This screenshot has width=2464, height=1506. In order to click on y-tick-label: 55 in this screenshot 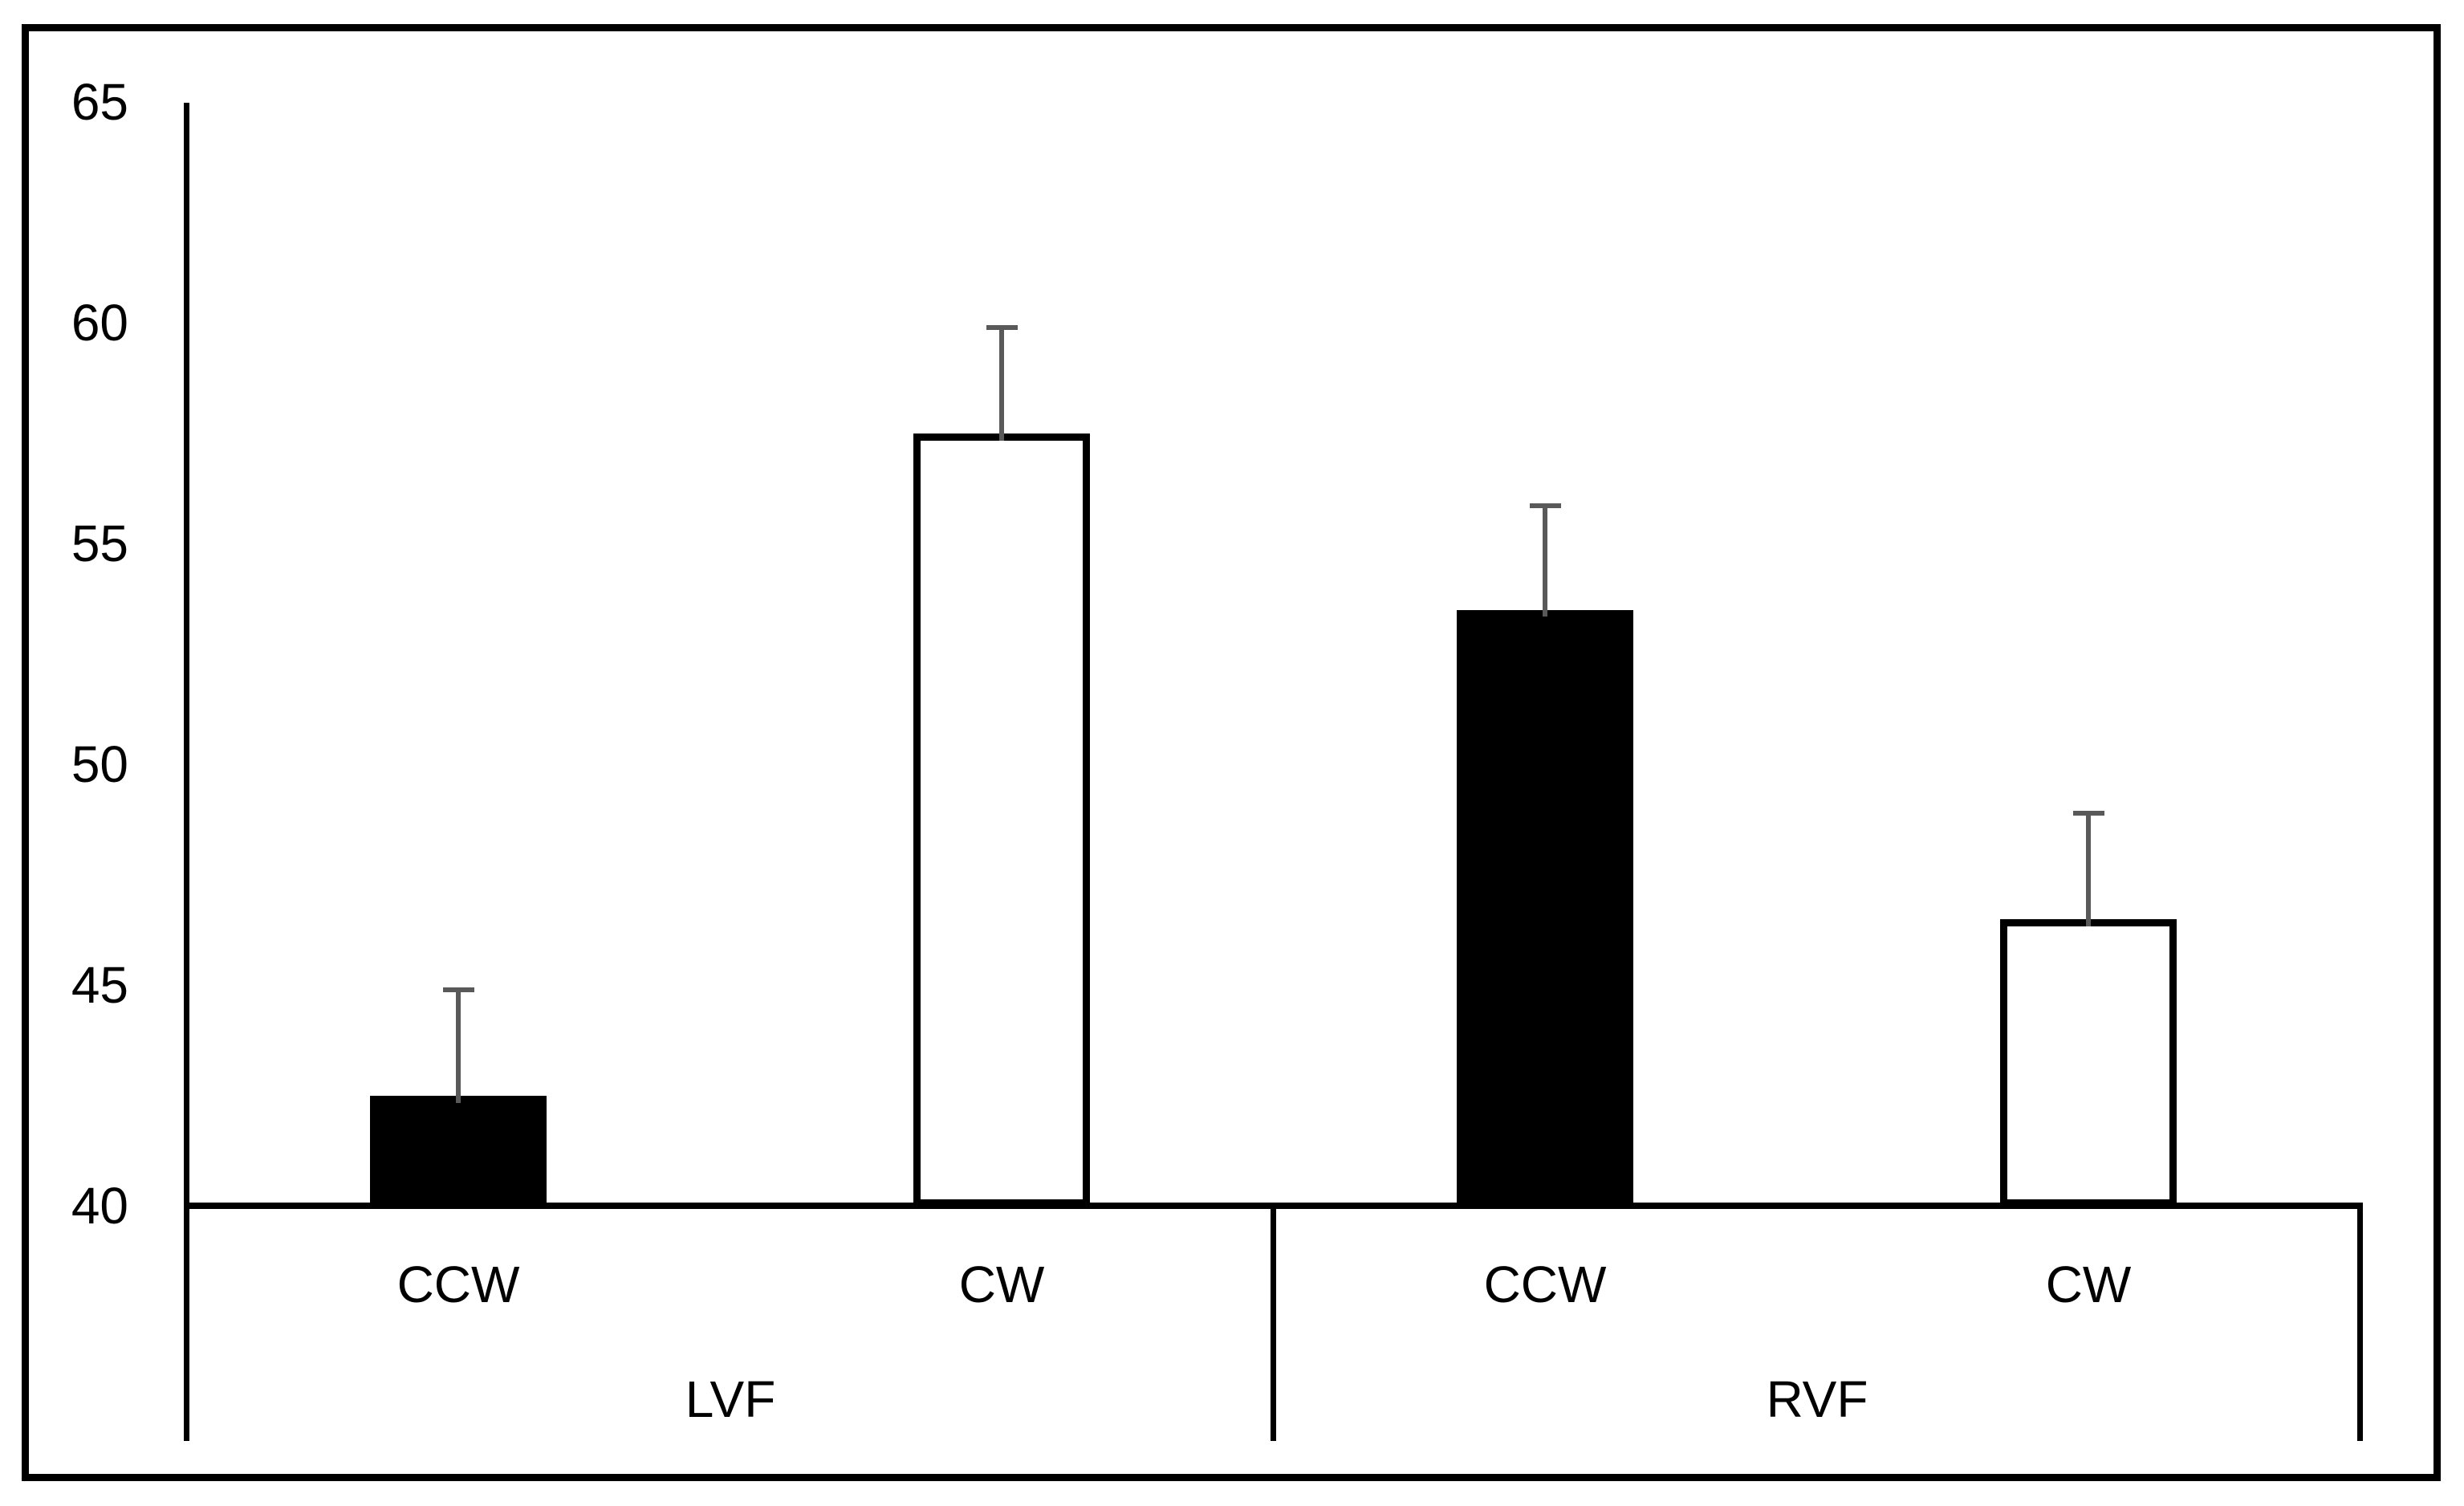, I will do `click(99, 543)`.